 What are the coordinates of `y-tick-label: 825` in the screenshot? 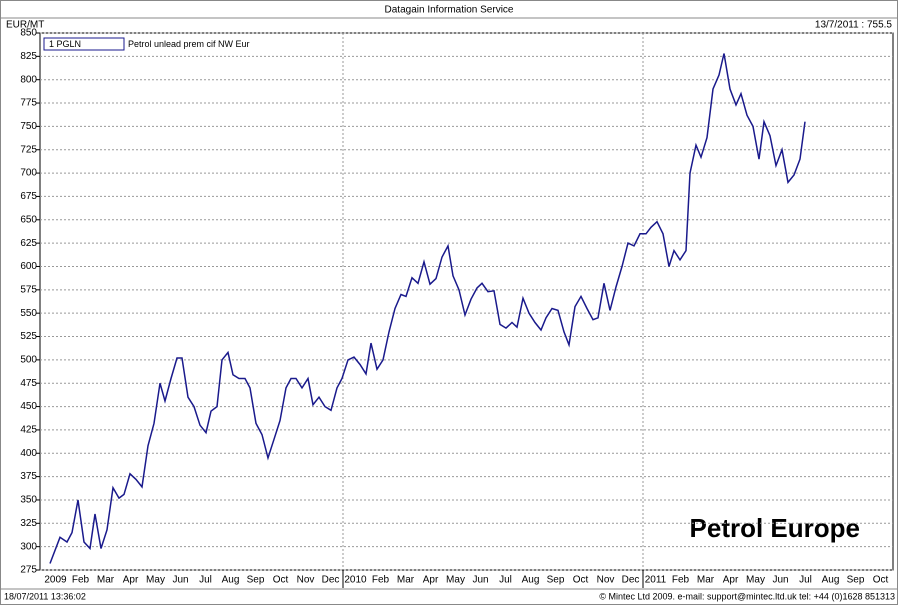 It's located at (28, 56).